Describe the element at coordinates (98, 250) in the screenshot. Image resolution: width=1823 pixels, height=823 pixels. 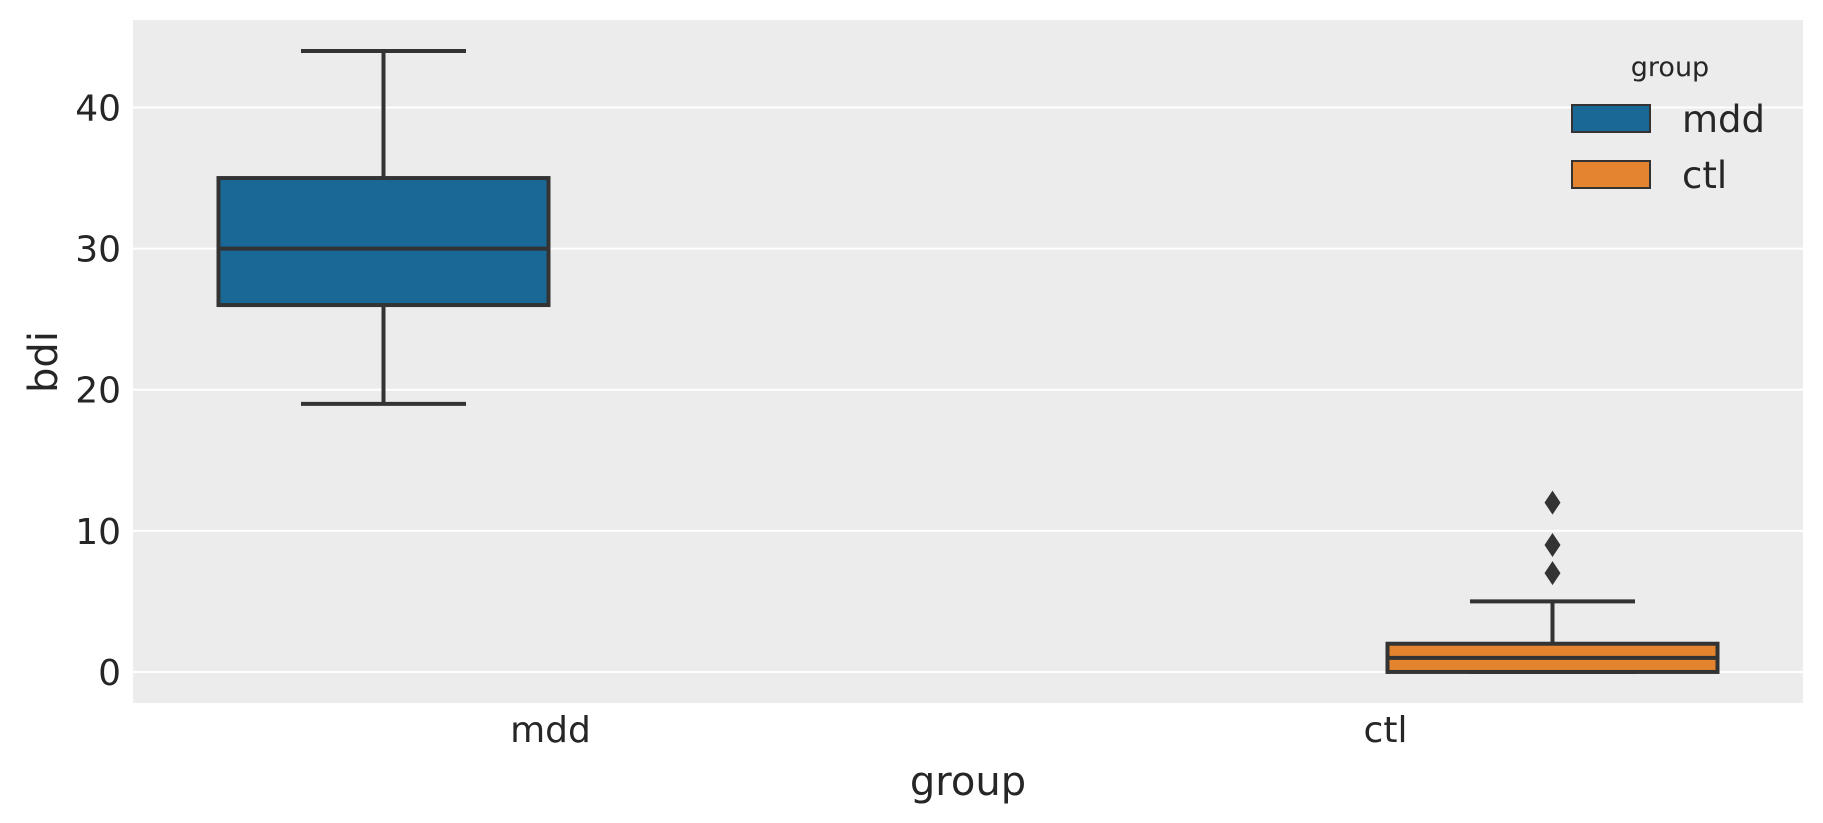
I see `y-tick-label-30: 30` at that location.